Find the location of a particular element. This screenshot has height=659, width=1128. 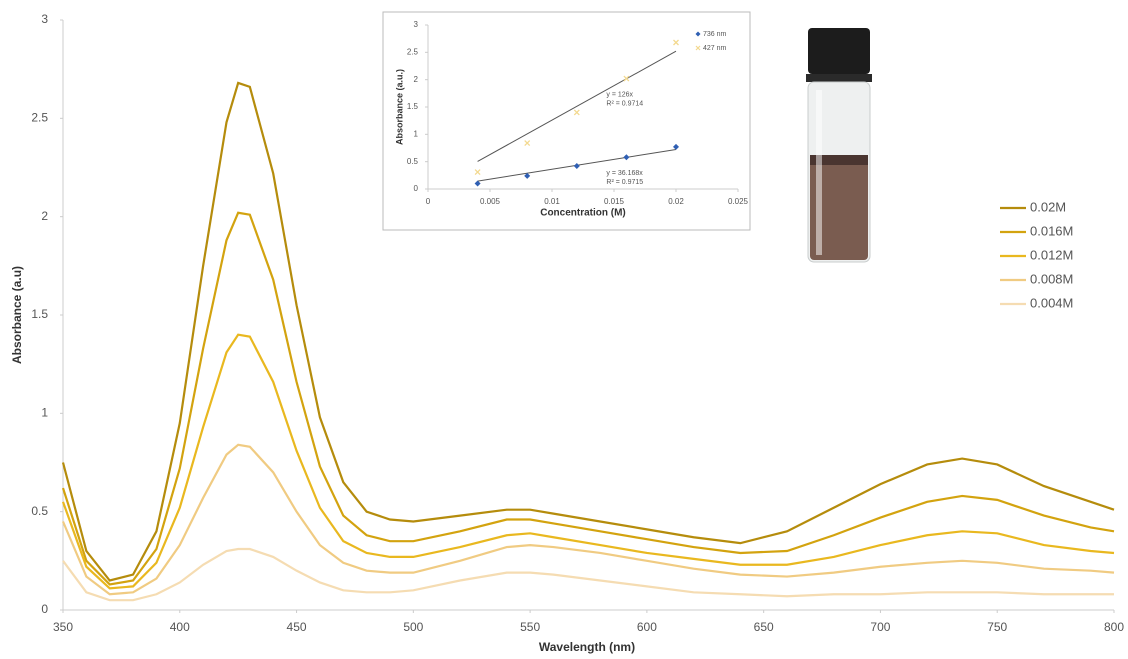

x-tick-label: 600 is located at coordinates (647, 627).